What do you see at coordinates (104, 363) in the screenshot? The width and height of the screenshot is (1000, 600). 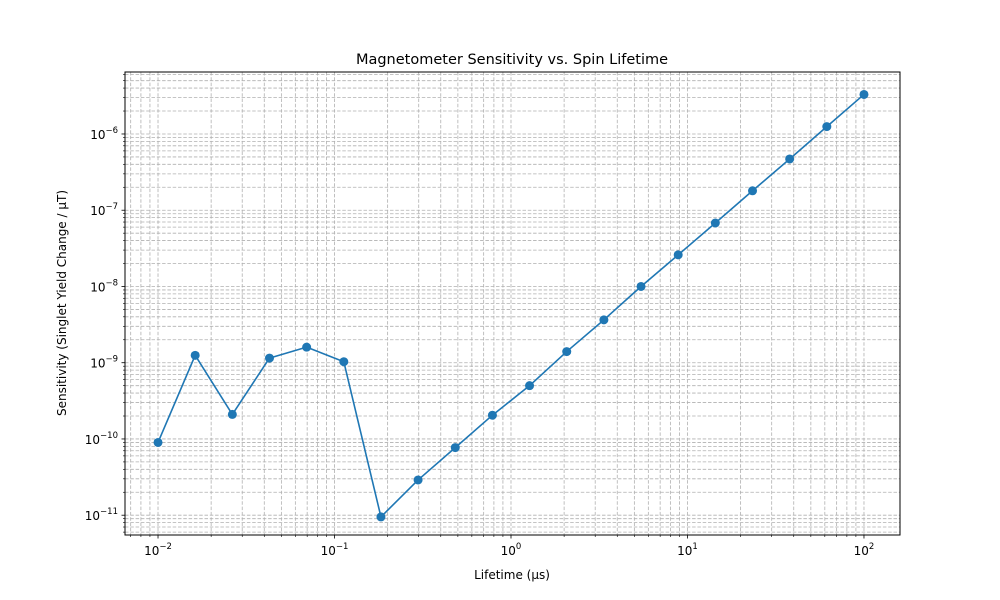 I see `y-tick-label: 10⁻⁹` at bounding box center [104, 363].